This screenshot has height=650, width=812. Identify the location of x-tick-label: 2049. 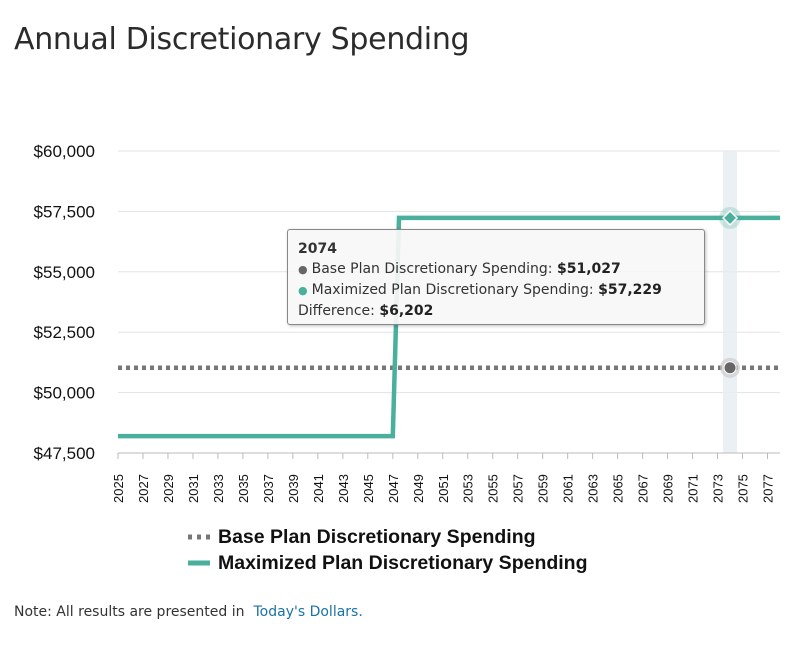
(418, 488).